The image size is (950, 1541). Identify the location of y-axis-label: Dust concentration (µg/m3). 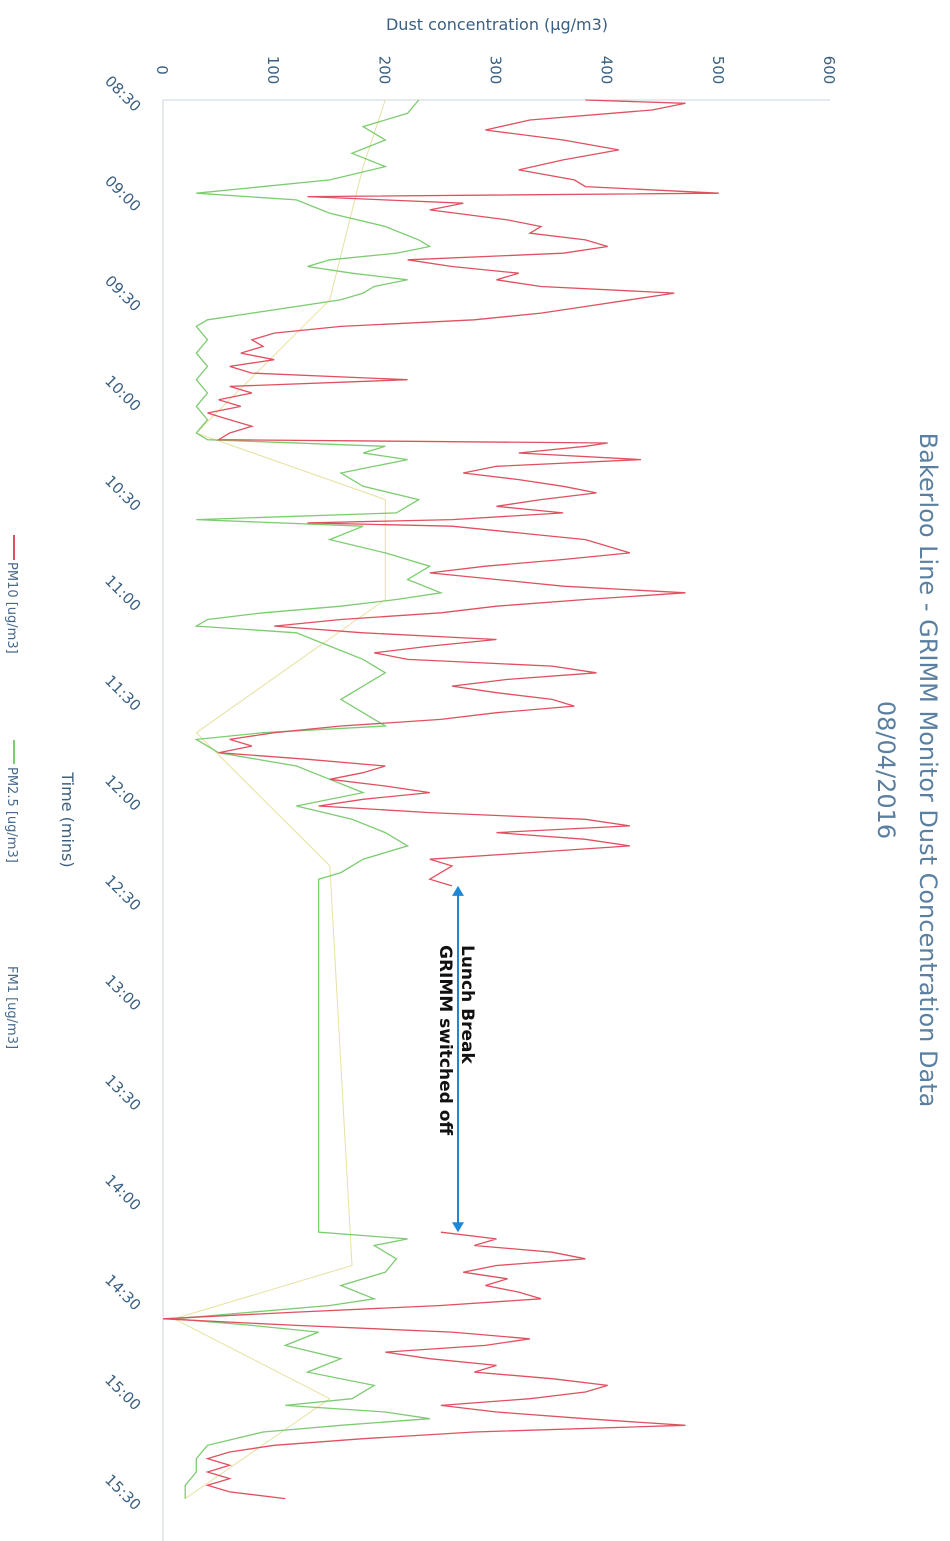
(497, 24).